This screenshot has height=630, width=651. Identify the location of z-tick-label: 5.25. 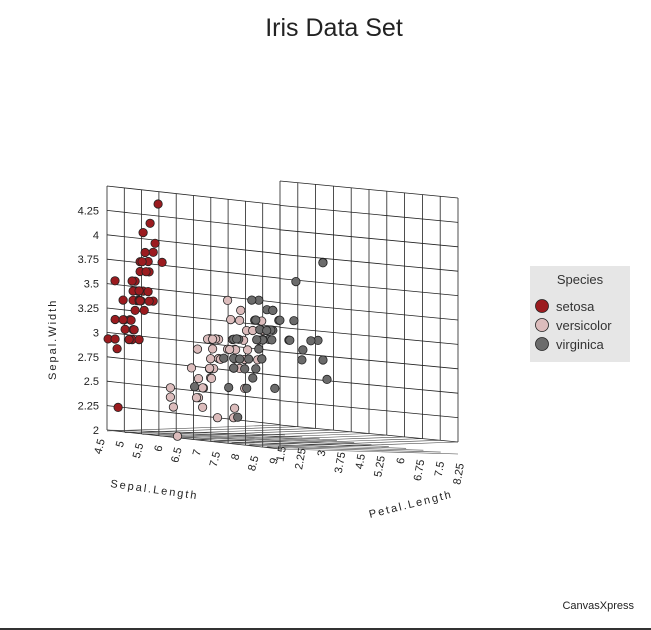
(380, 466).